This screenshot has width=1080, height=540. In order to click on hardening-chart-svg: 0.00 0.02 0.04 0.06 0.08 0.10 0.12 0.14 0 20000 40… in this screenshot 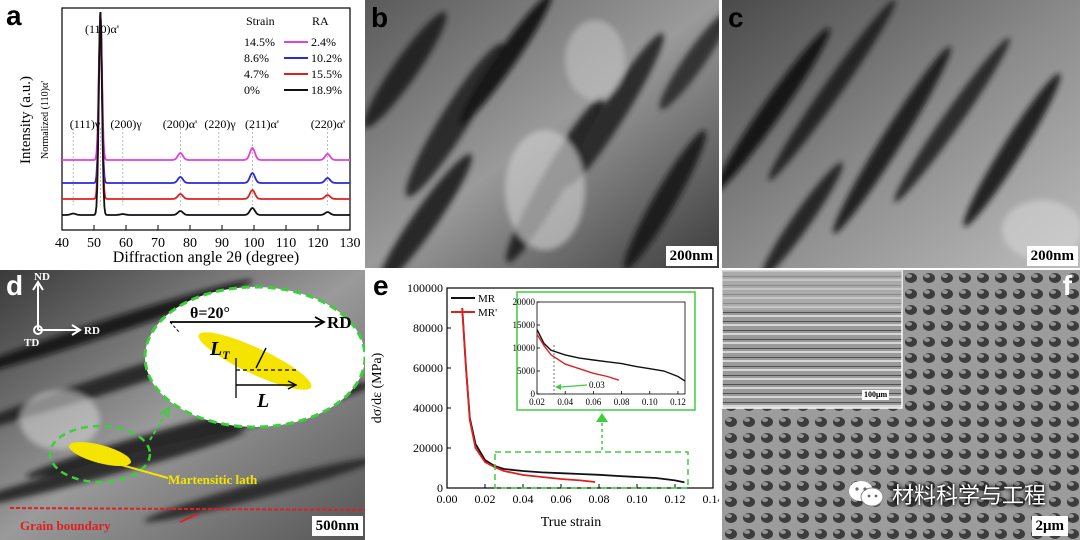, I will do `click(545, 405)`.